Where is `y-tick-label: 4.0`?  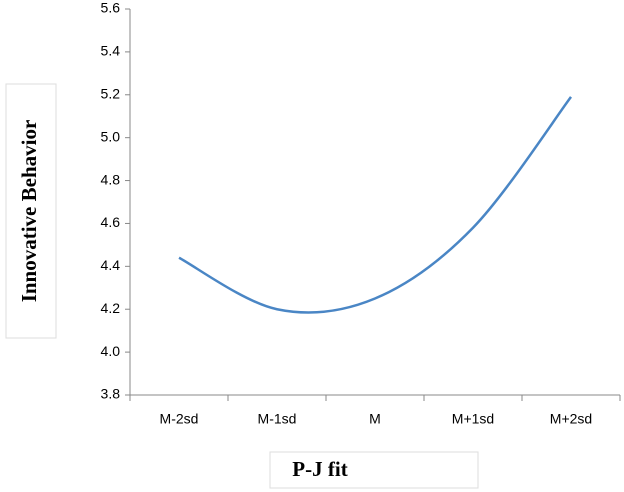
y-tick-label: 4.0 is located at coordinates (111, 351).